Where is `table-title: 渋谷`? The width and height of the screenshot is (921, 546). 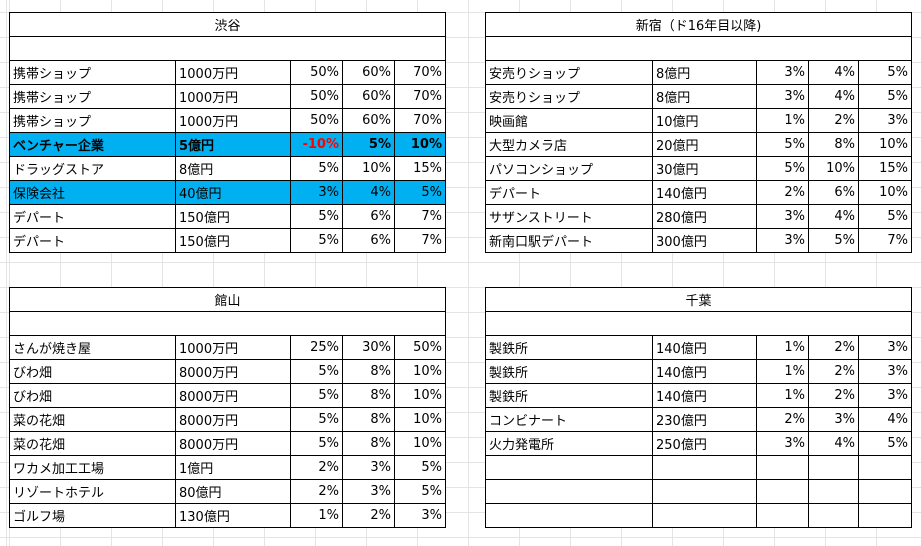 table-title: 渋谷 is located at coordinates (227, 24).